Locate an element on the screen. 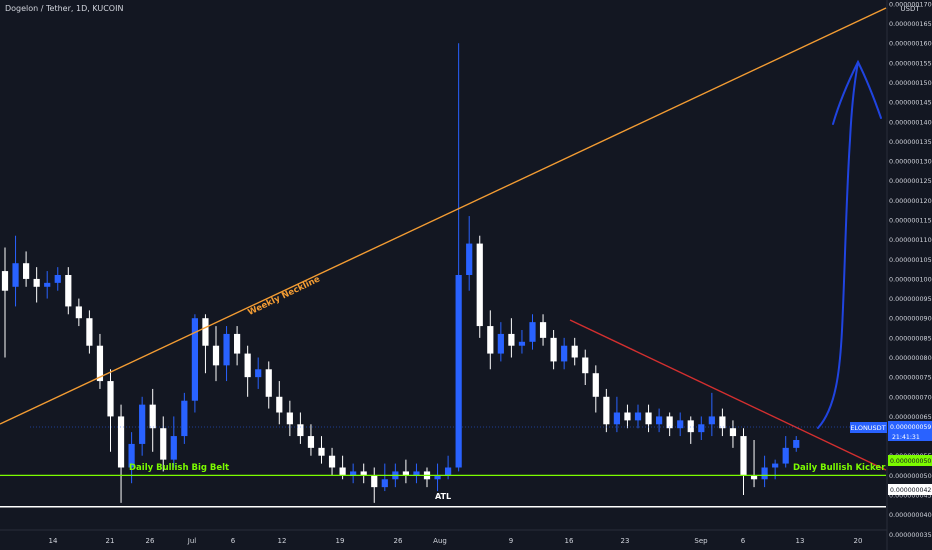 Image resolution: width=932 pixels, height=550 pixels. atl-price-tag: 0.000000042 is located at coordinates (910, 489).